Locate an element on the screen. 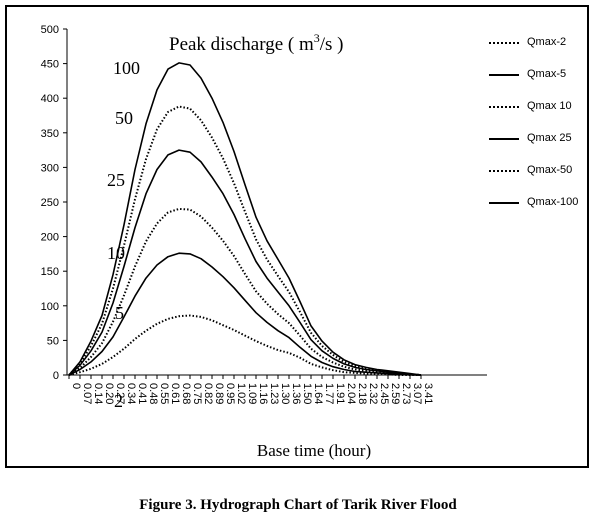 The height and width of the screenshot is (526, 596). x-tick-label: 0.61 is located at coordinates (175, 393).